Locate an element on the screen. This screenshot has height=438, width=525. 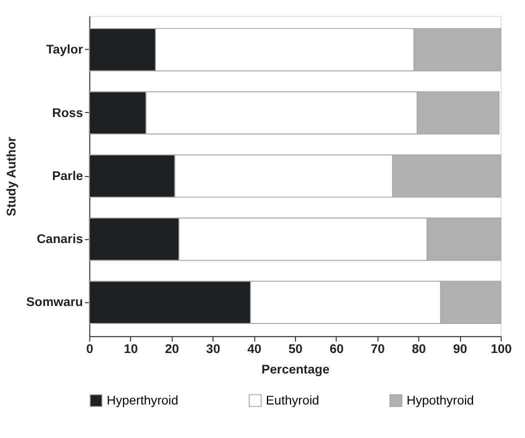
x-axis-title: Percentage is located at coordinates (295, 369).